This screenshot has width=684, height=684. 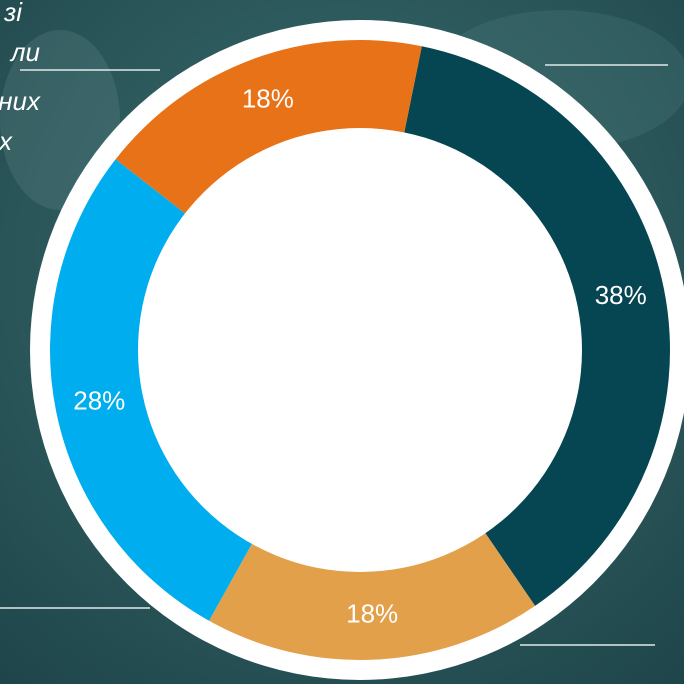 I want to click on annotation: них, so click(x=20, y=101).